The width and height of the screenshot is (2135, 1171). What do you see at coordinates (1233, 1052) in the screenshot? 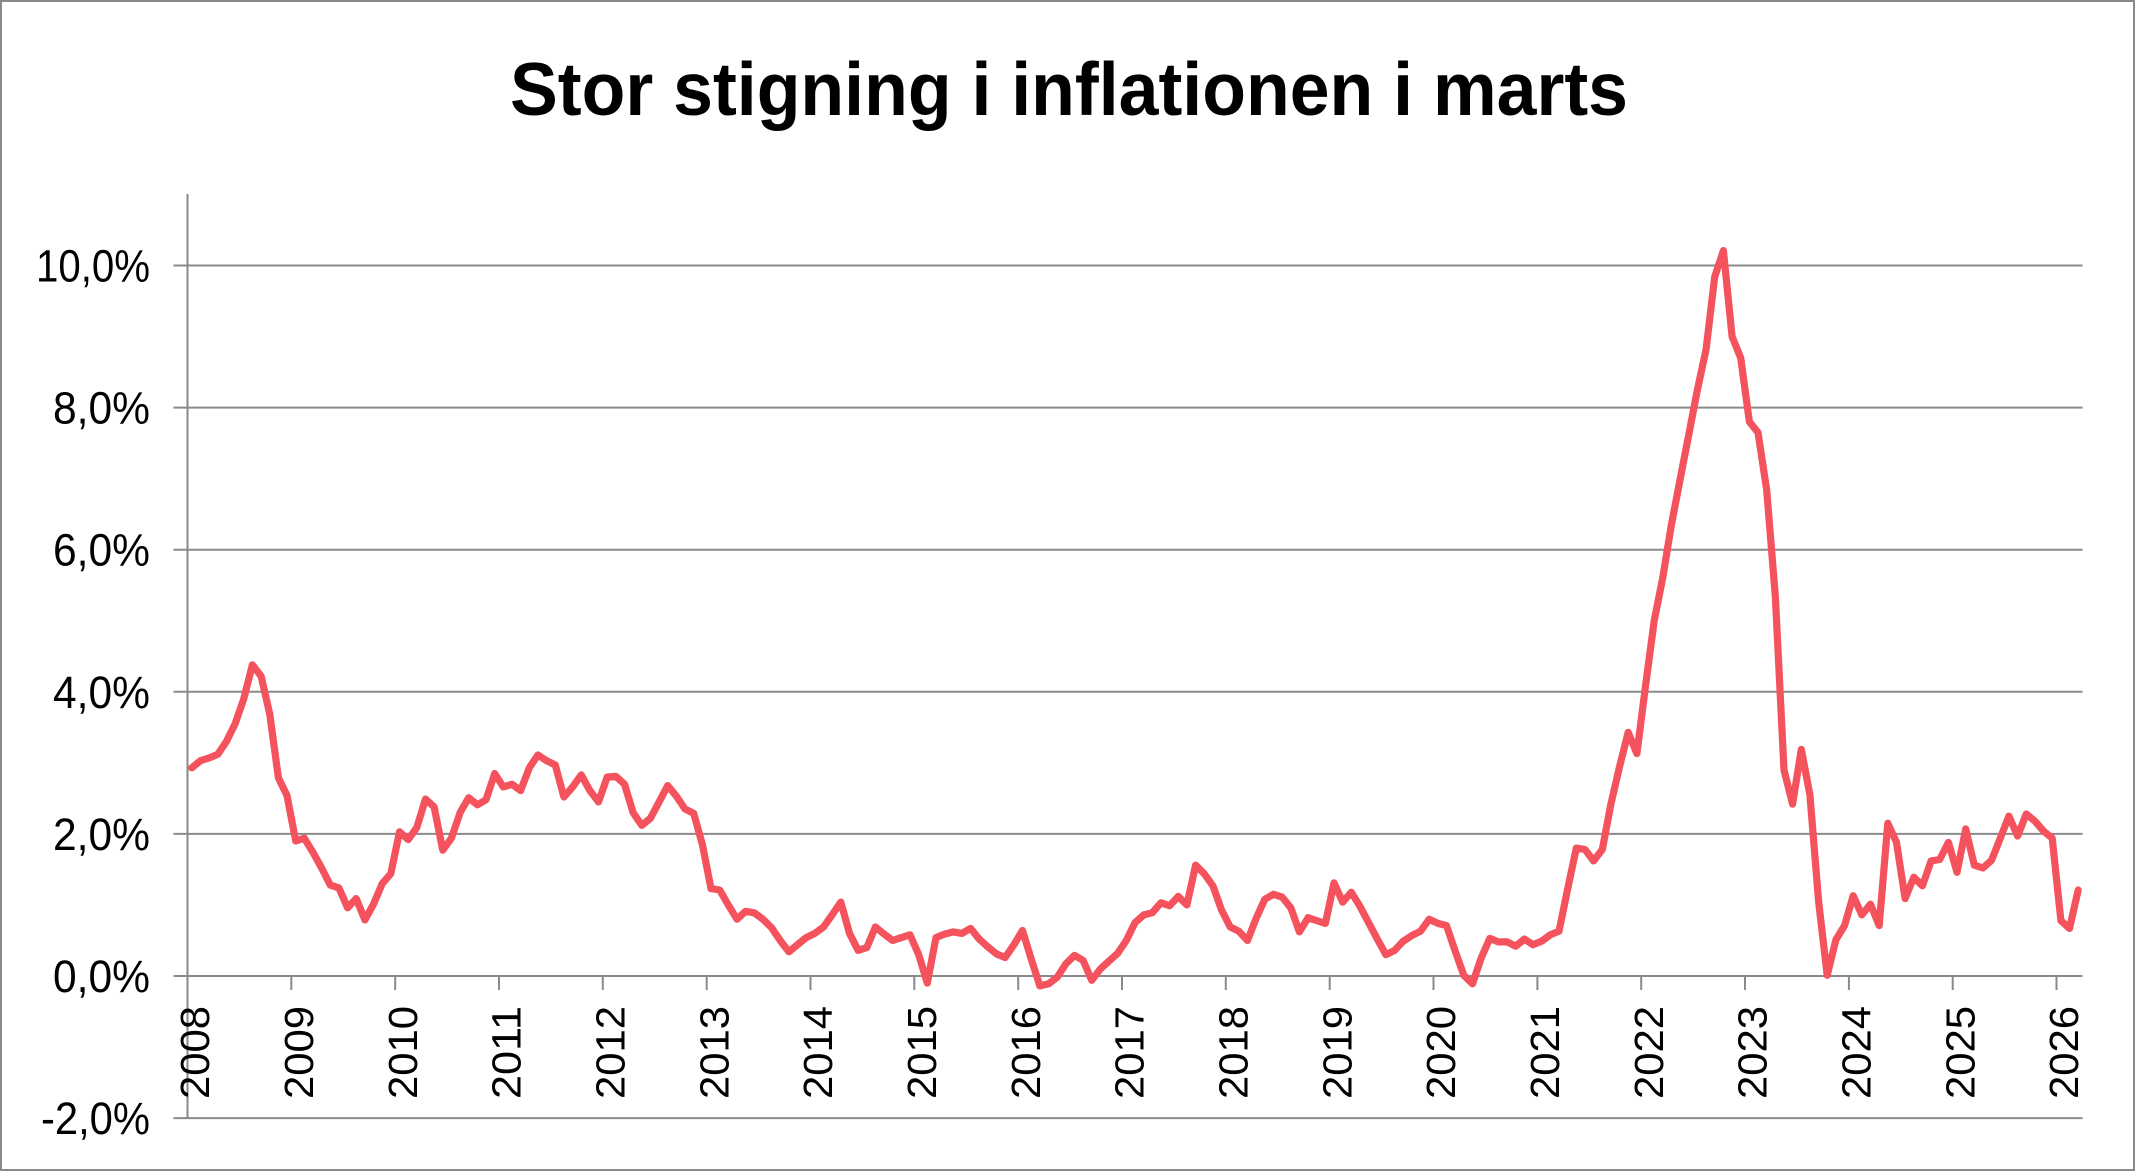
I see `svg-text: 2018` at bounding box center [1233, 1052].